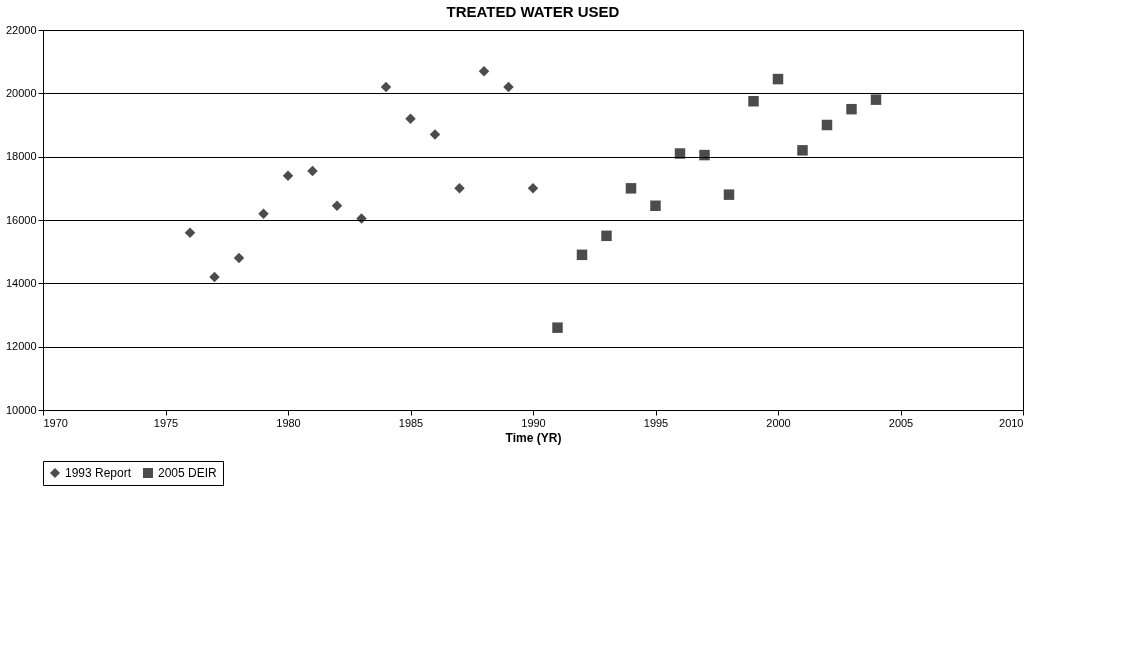 The width and height of the screenshot is (1146, 659). I want to click on y-tick-label: 14000, so click(21, 282).